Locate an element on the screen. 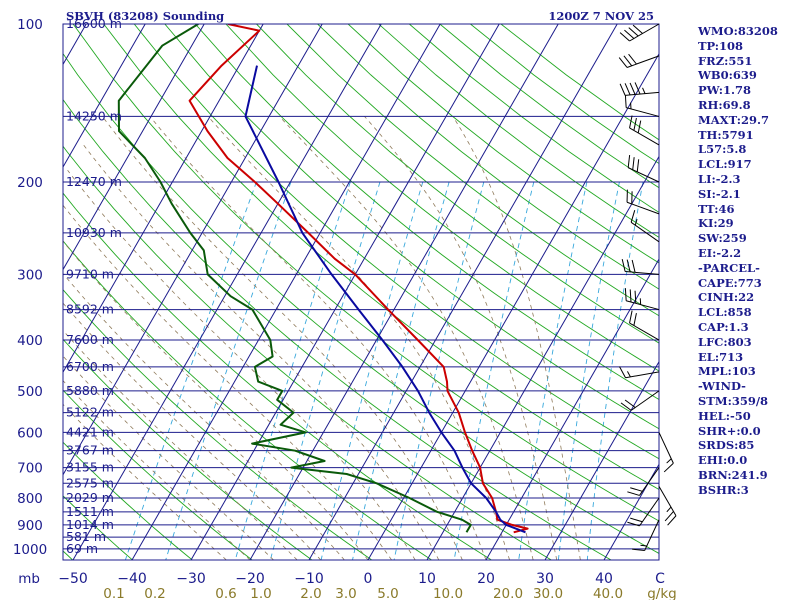 The height and width of the screenshot is (600, 800). height-label: 8592 m is located at coordinates (90, 309).